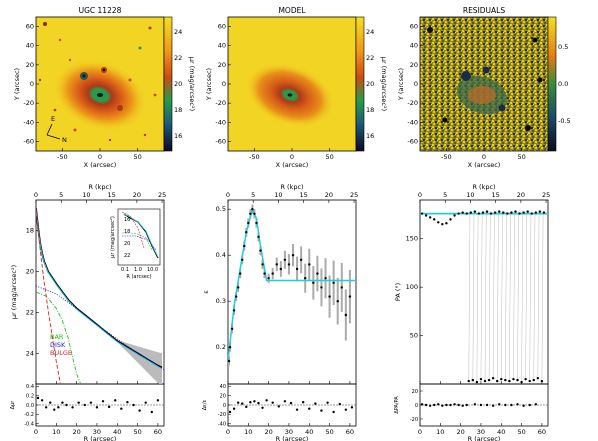  What do you see at coordinates (278, 195) in the screenshot?
I see `profile-top-tick-label: 10` at bounding box center [278, 195].